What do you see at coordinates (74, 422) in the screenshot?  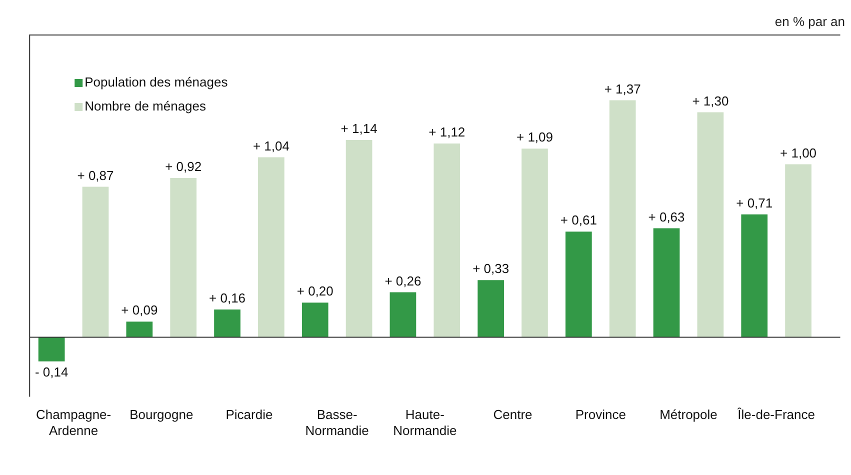 I see `x-tick-label: Champagne-Ardenne` at bounding box center [74, 422].